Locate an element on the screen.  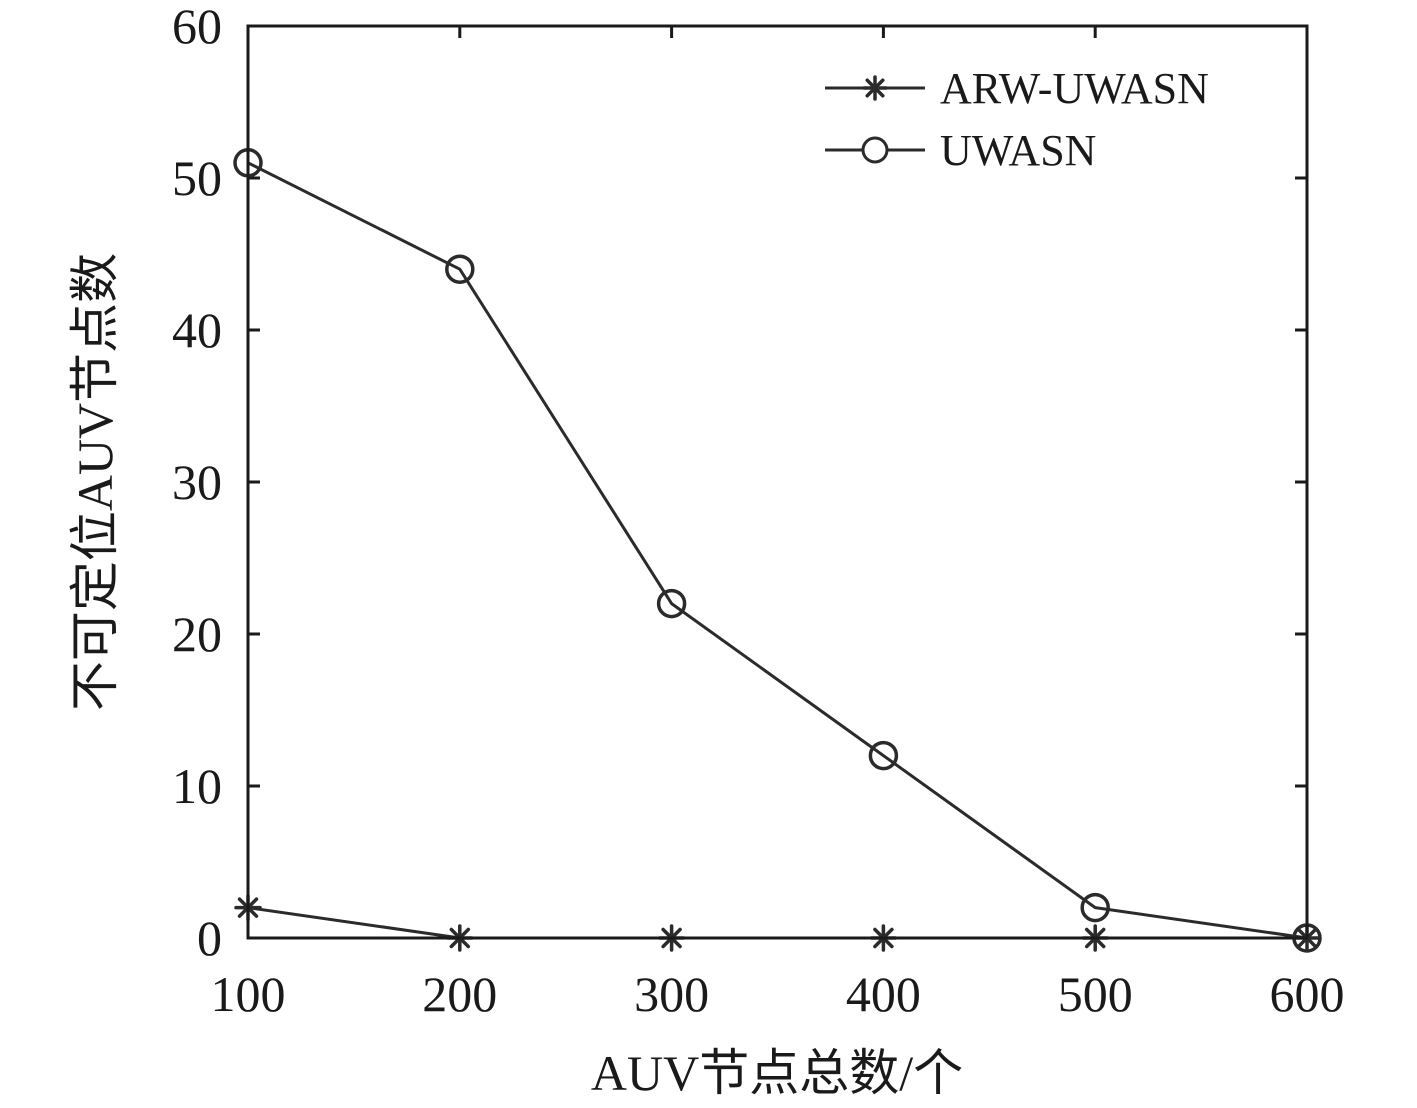
y-tick-label: 30 is located at coordinates (197, 482).